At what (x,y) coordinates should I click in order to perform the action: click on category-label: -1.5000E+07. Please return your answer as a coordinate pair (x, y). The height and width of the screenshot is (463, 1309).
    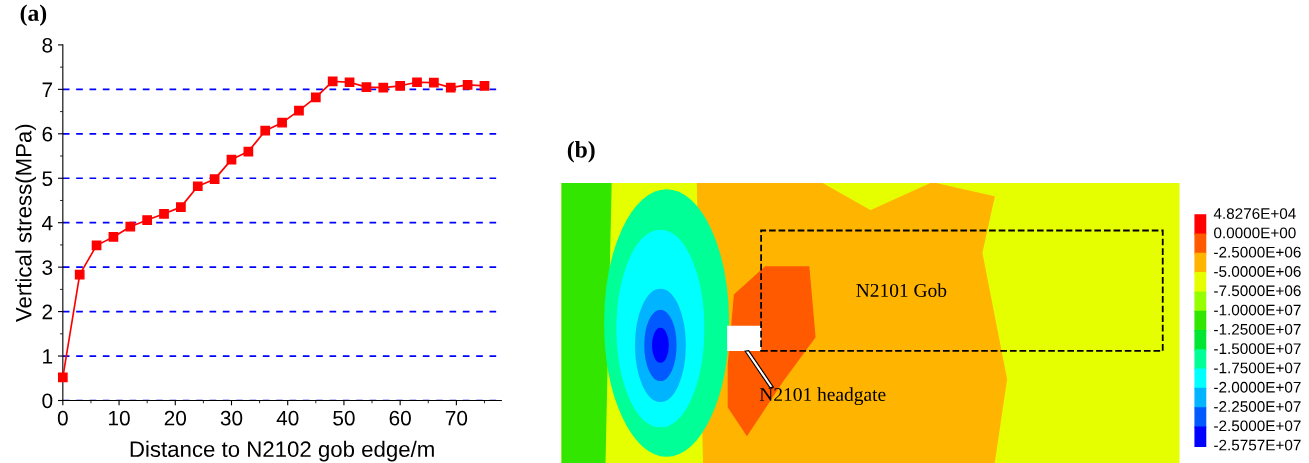
    Looking at the image, I should click on (1257, 349).